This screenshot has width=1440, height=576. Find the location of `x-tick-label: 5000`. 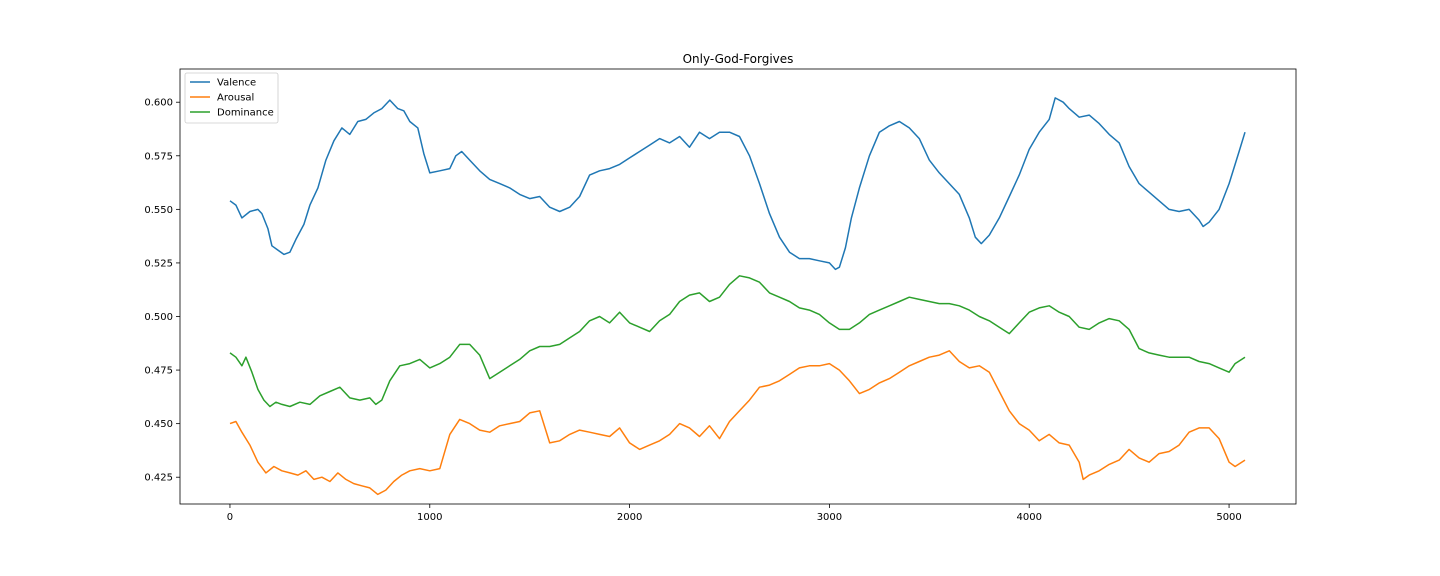

x-tick-label: 5000 is located at coordinates (1228, 517).